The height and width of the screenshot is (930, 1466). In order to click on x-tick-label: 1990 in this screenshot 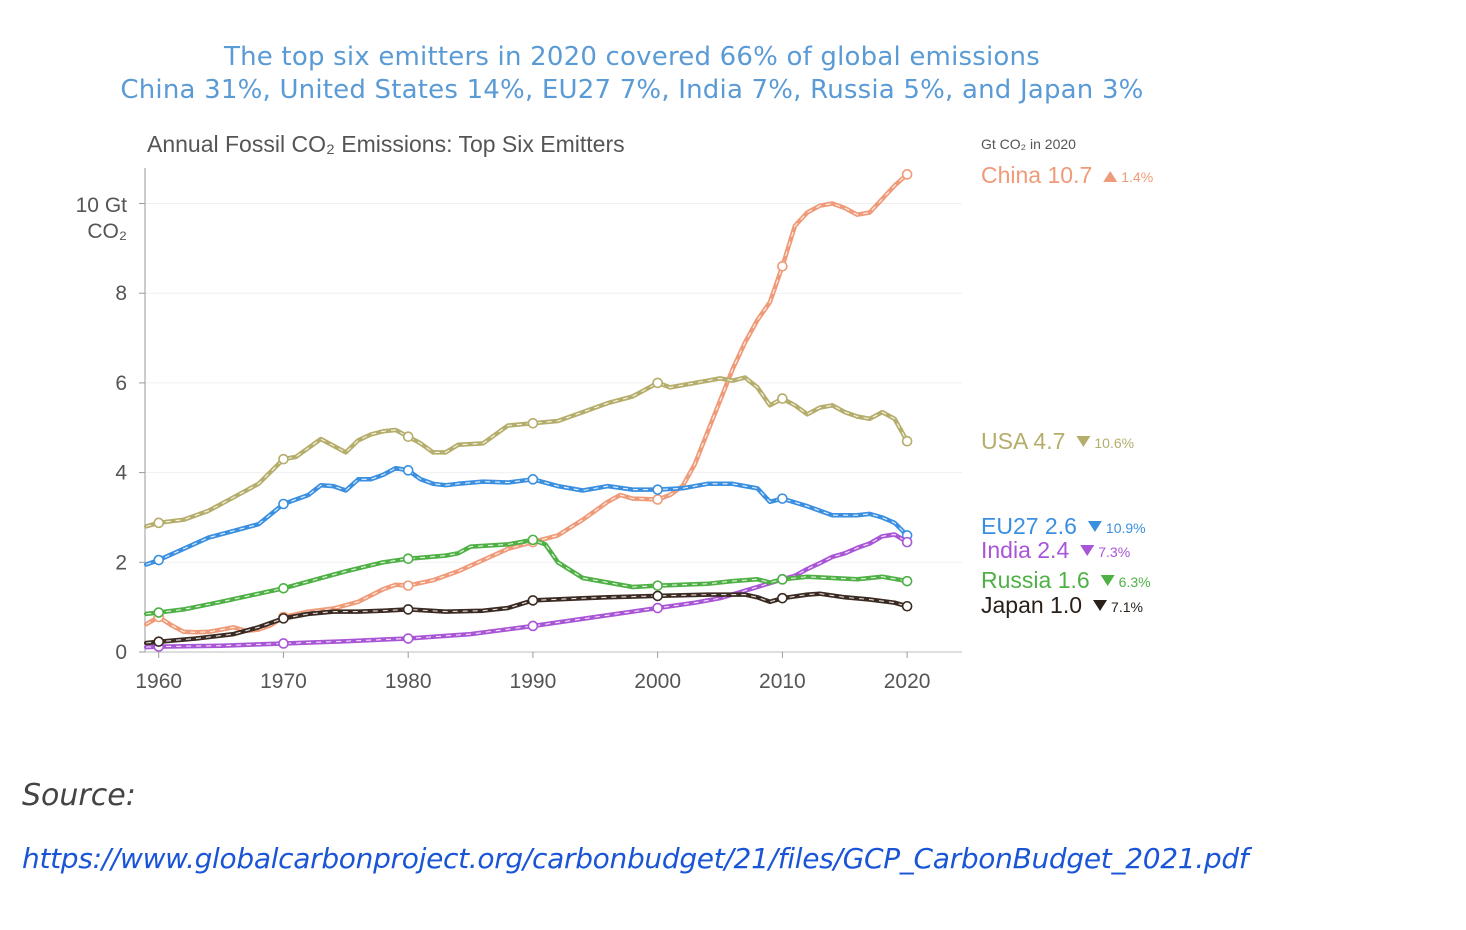, I will do `click(533, 681)`.